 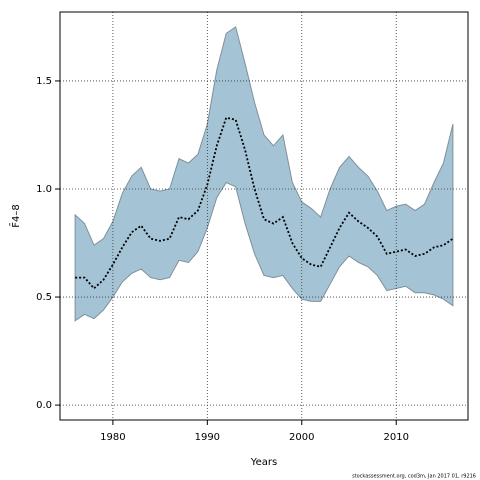 What do you see at coordinates (207, 437) in the screenshot?
I see `x-tick-label: 1990` at bounding box center [207, 437].